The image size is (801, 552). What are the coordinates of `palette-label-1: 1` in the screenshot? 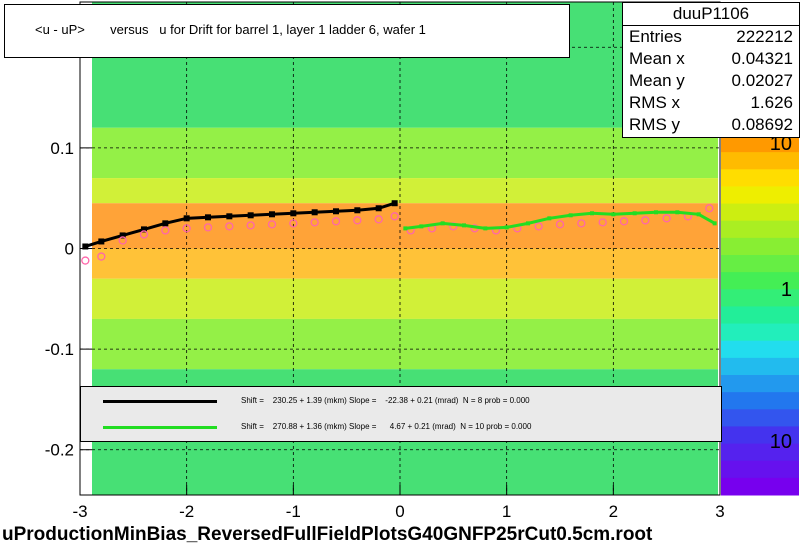 It's located at (786, 290).